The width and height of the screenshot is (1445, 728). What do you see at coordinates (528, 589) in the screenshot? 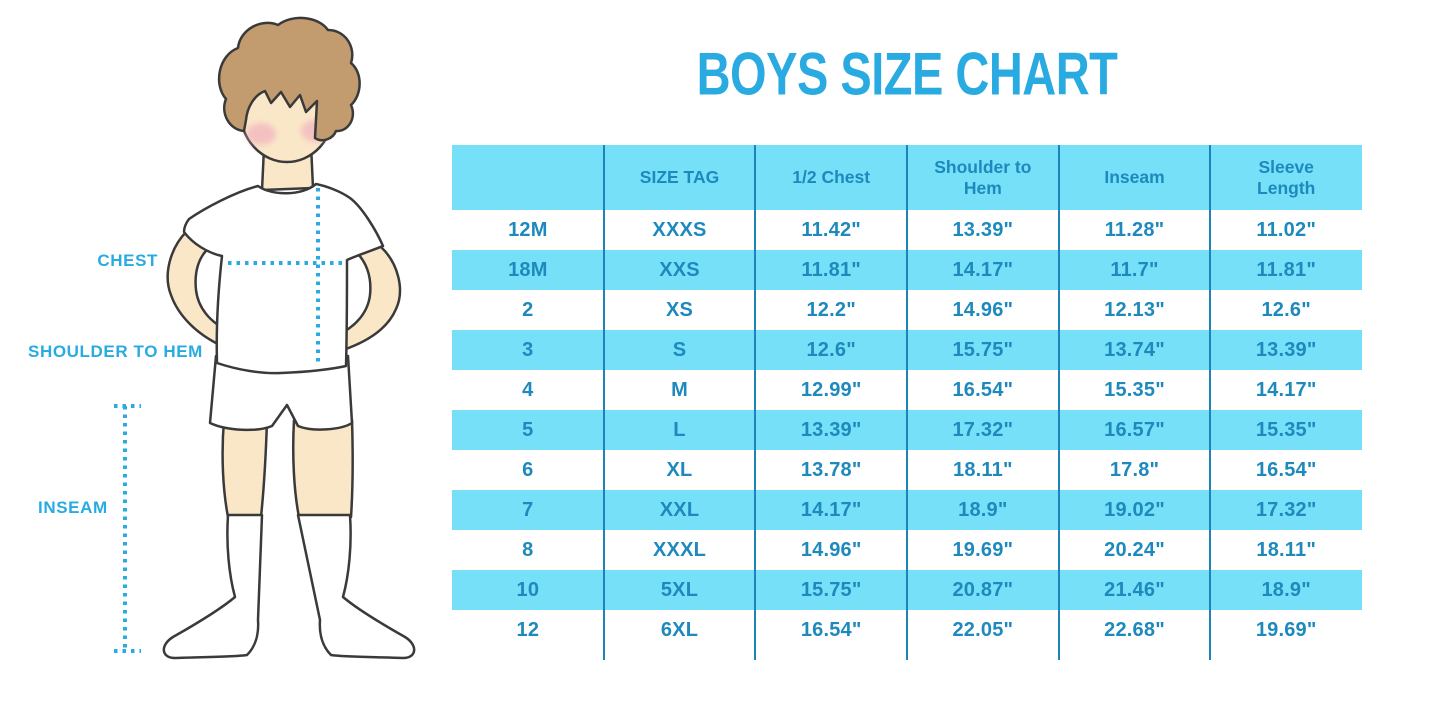
I see `size-cell: 10` at bounding box center [528, 589].